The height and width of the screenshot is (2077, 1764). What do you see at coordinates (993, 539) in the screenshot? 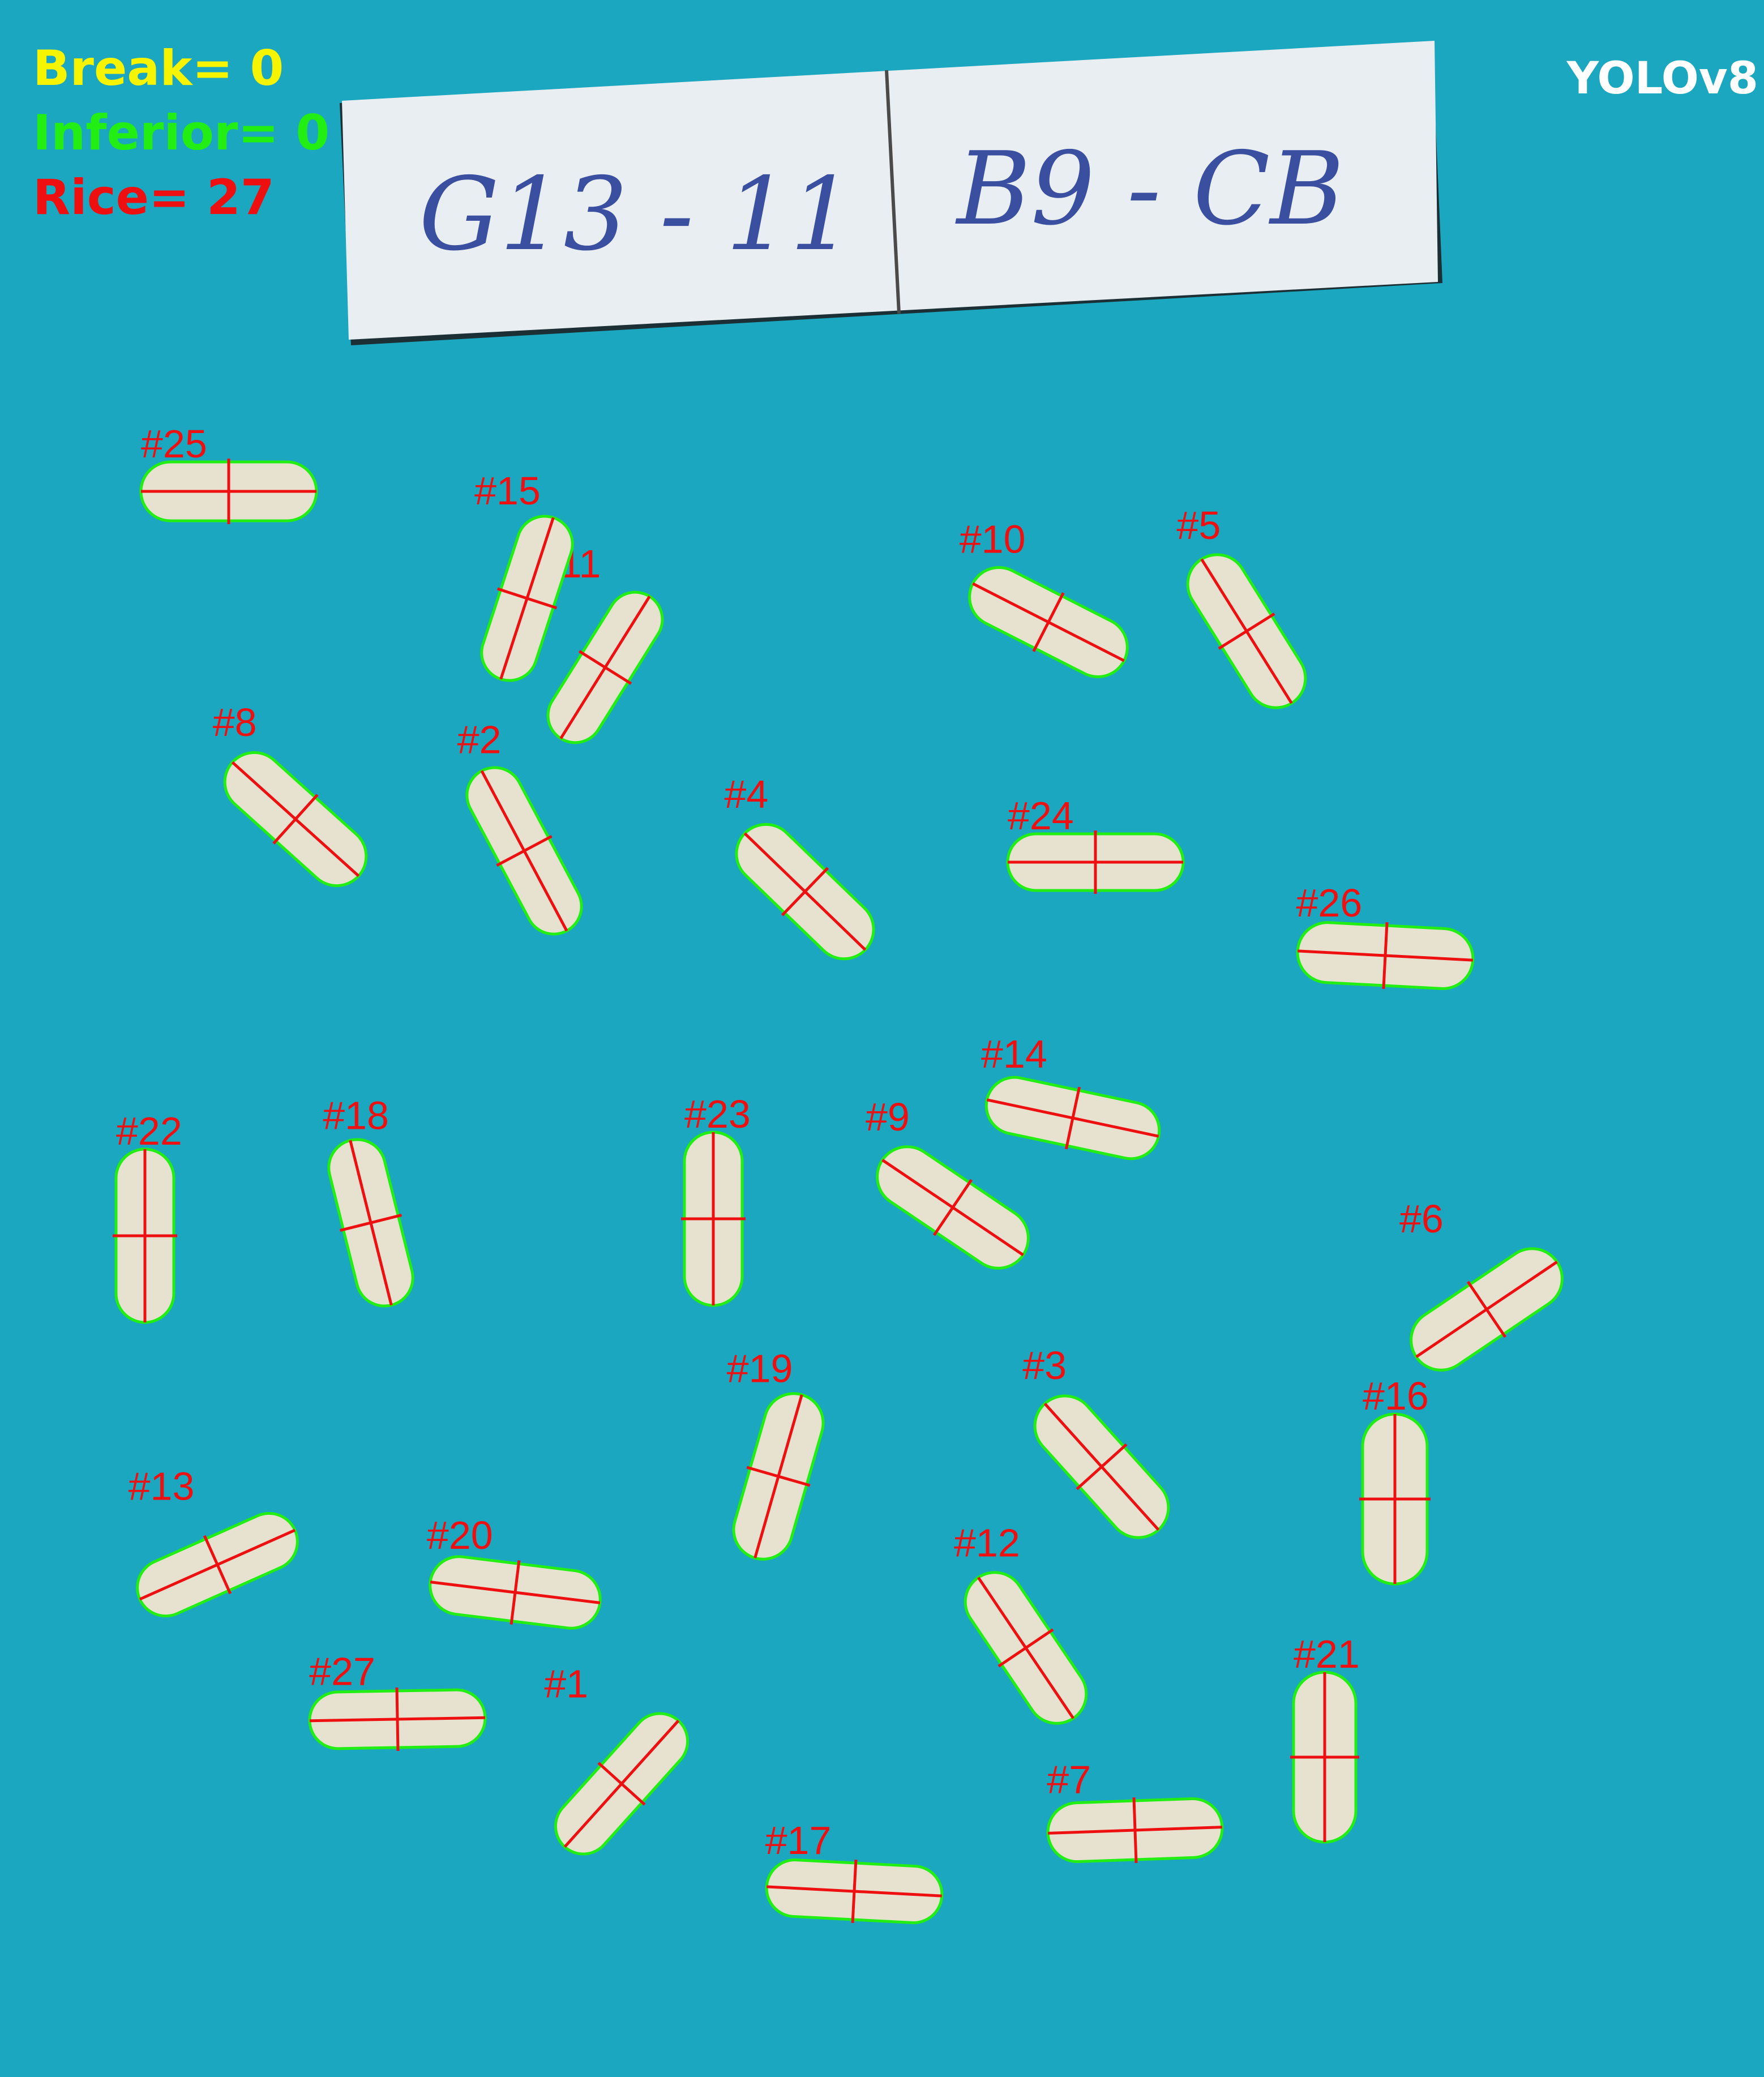
I see `grain-label-10: #10` at bounding box center [993, 539].